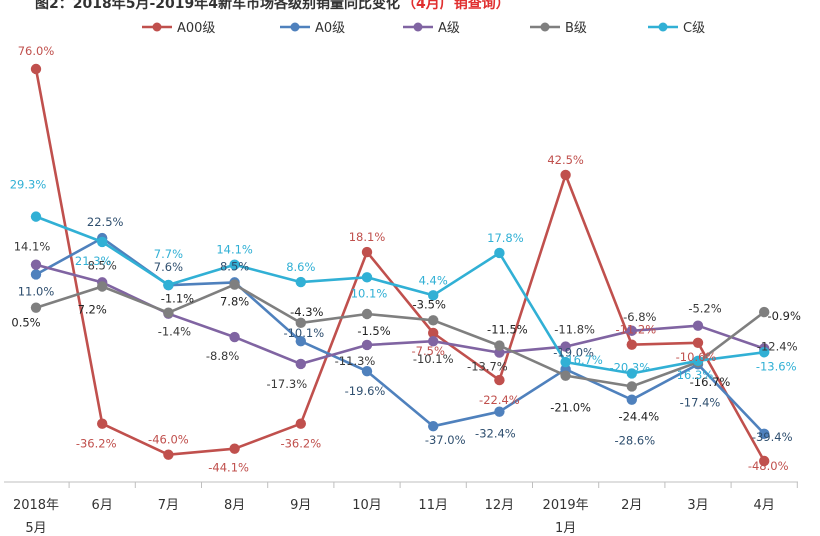 The image size is (820, 536). What do you see at coordinates (784, 316) in the screenshot?
I see `data-label: -0.9%` at bounding box center [784, 316].